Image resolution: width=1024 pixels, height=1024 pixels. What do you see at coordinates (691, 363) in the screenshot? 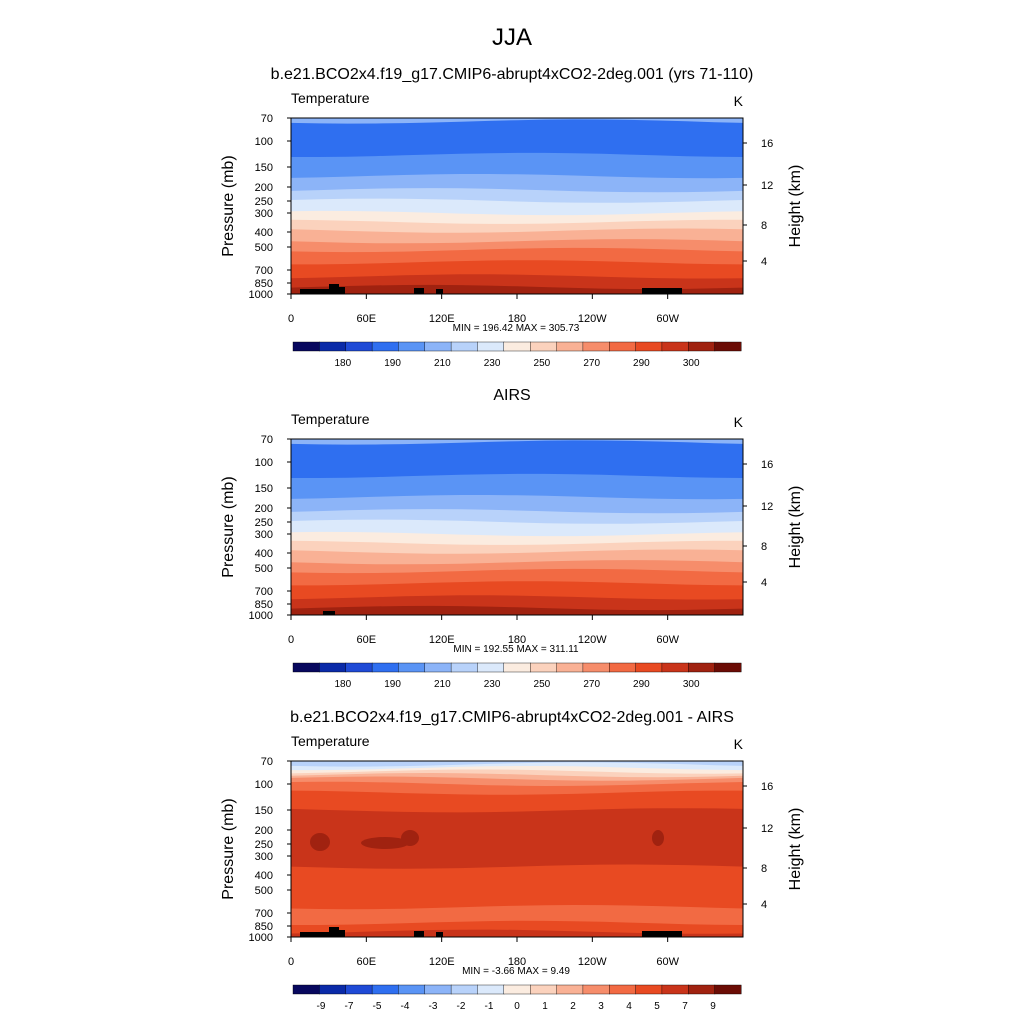
I see `colorbar-label: 300` at bounding box center [691, 363].